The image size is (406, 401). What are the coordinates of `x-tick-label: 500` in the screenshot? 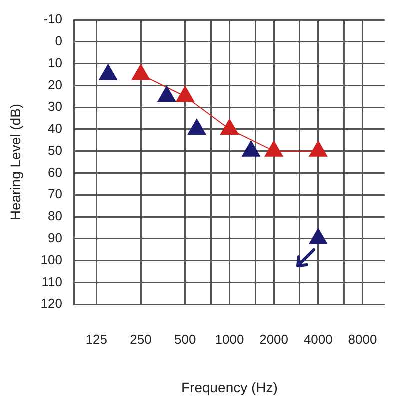 It's located at (185, 339).